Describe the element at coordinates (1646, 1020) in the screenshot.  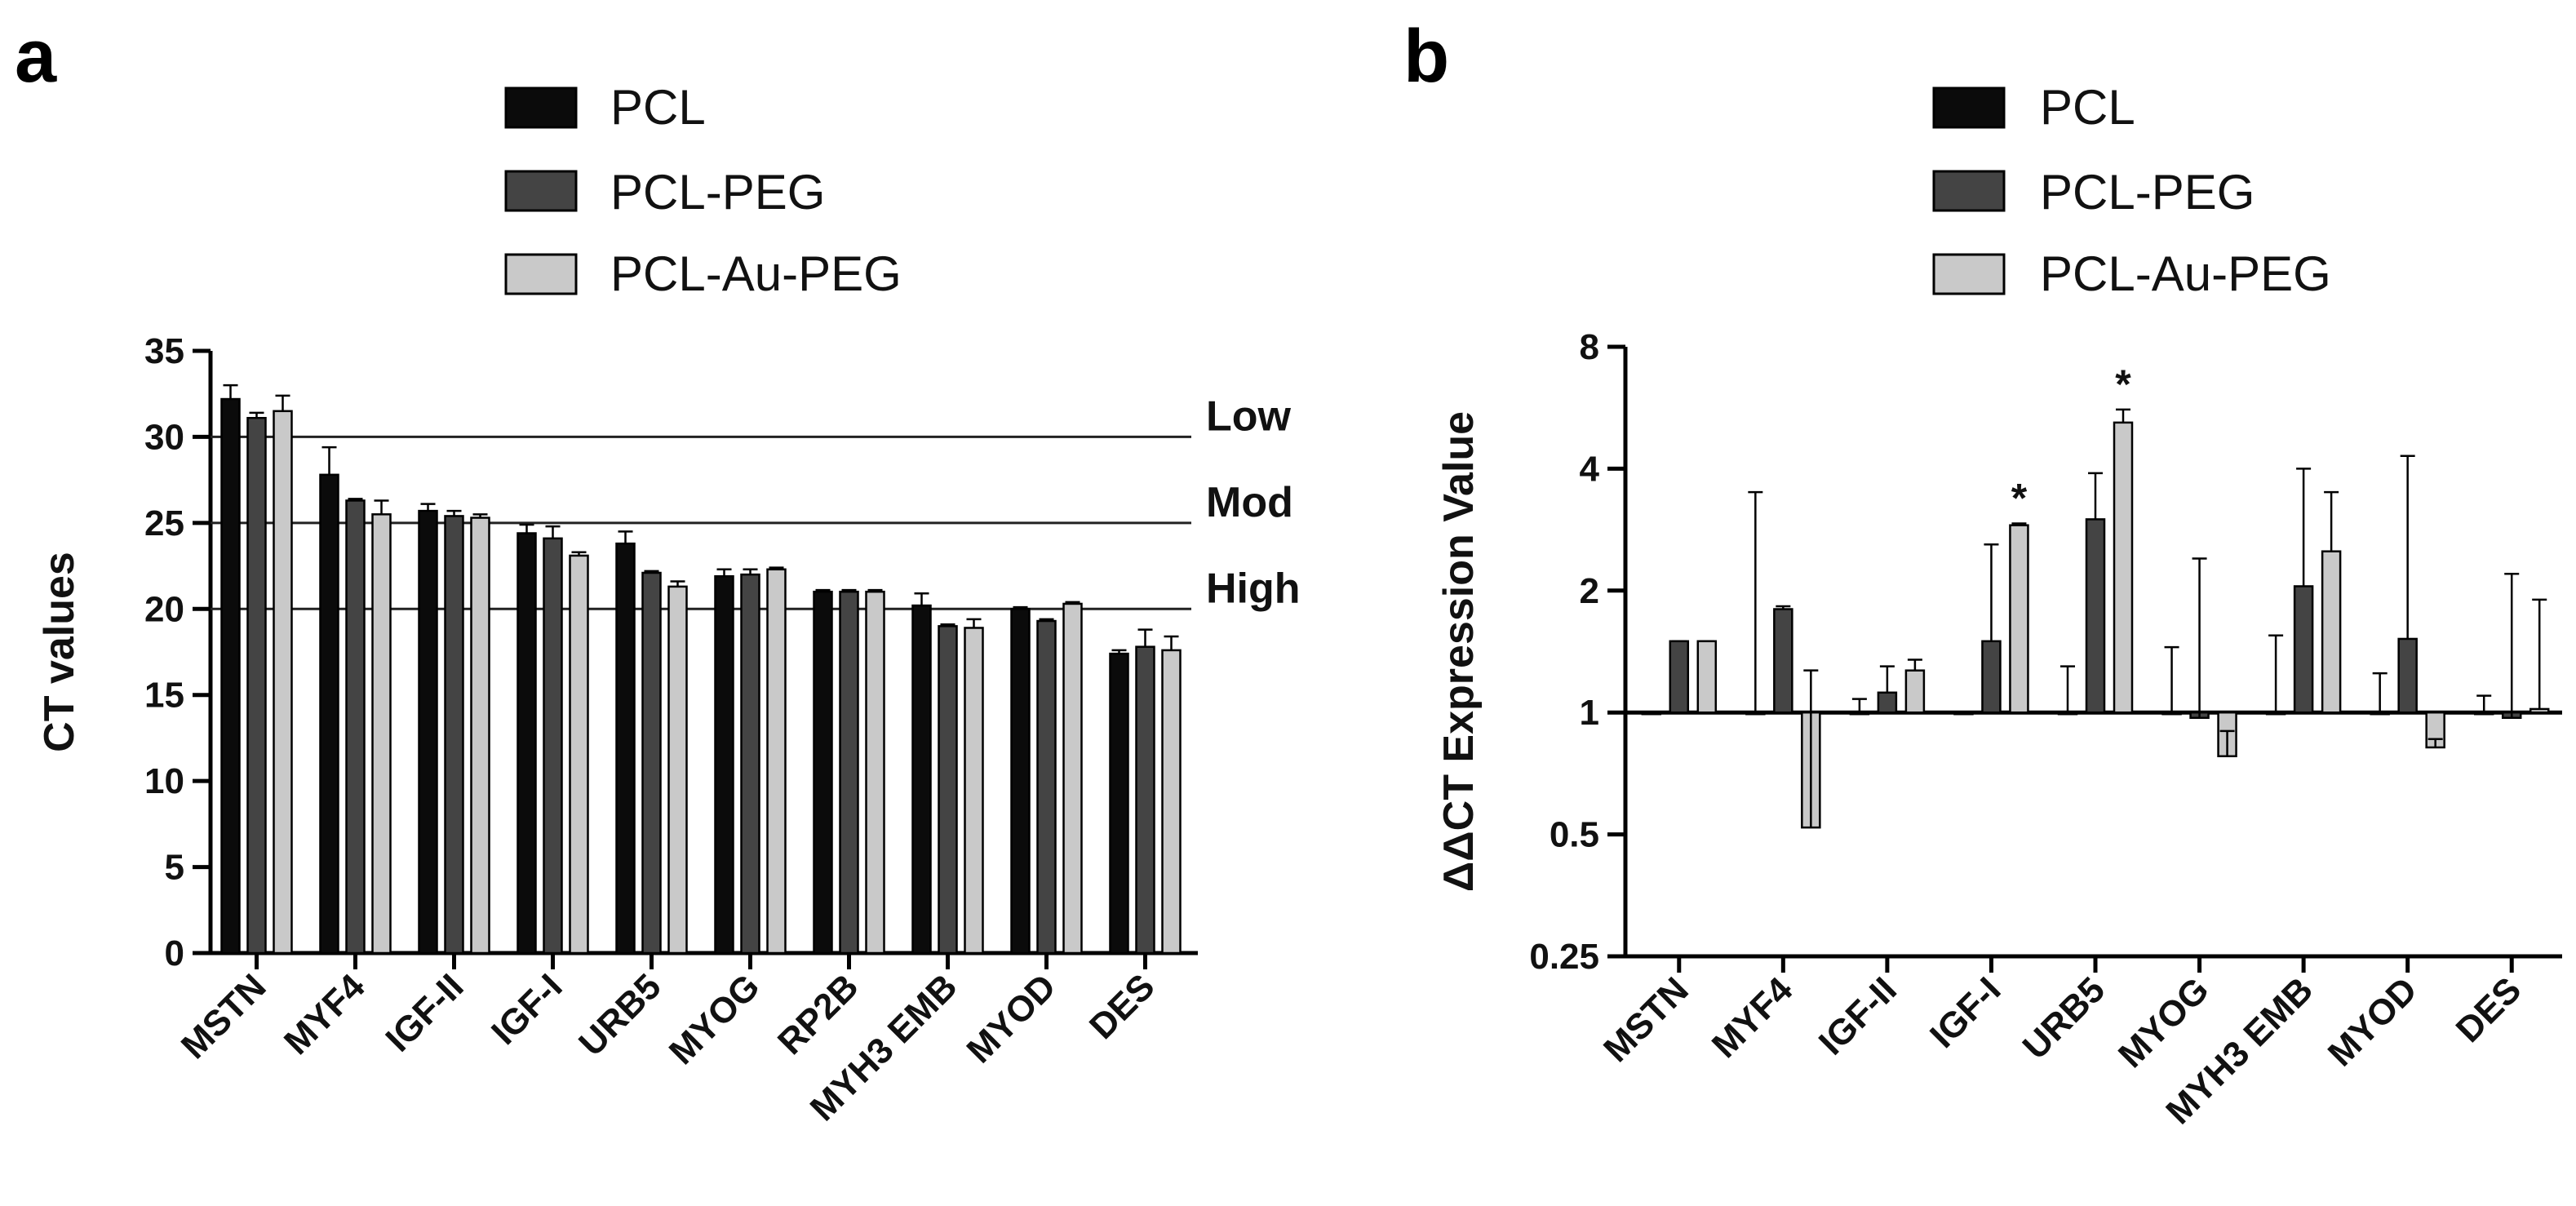
I see `chart-b-category-label-mstn: MSTN` at that location.